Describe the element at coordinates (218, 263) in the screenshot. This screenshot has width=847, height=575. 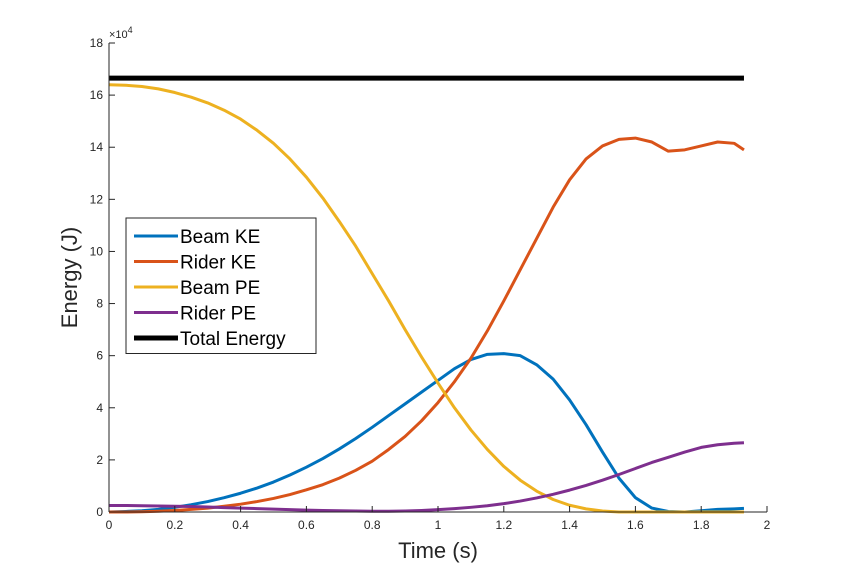
I see `legend-label-rider-ke: Rider KE` at that location.